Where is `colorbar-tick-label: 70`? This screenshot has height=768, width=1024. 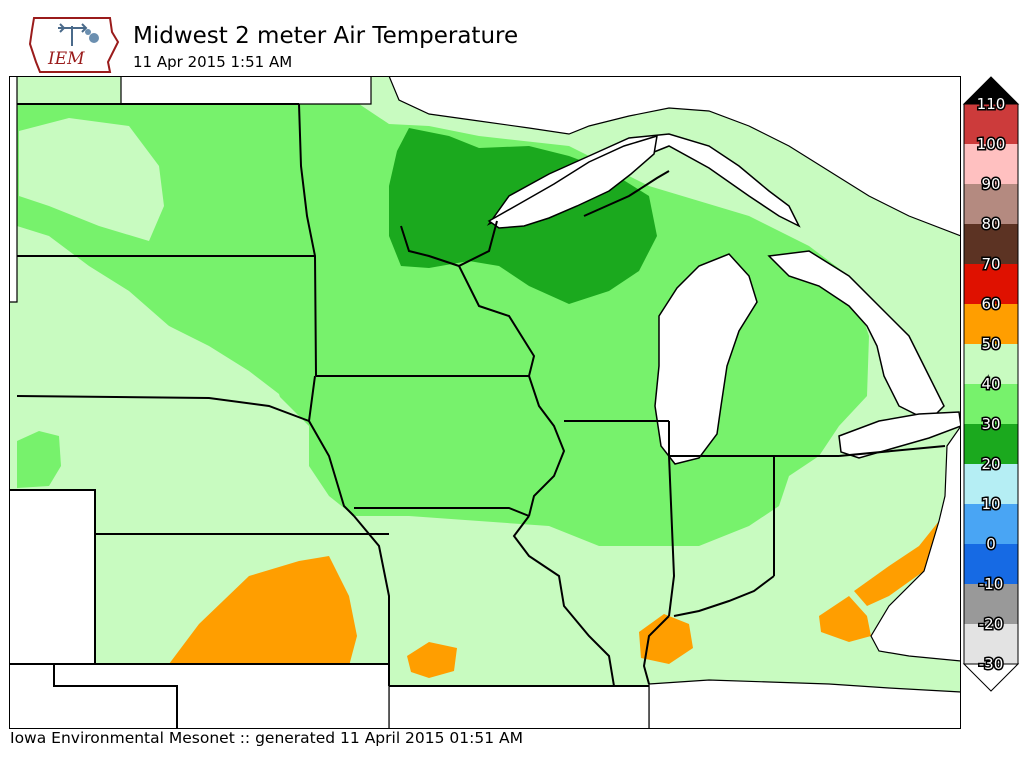 colorbar-tick-label: 70 is located at coordinates (990, 264).